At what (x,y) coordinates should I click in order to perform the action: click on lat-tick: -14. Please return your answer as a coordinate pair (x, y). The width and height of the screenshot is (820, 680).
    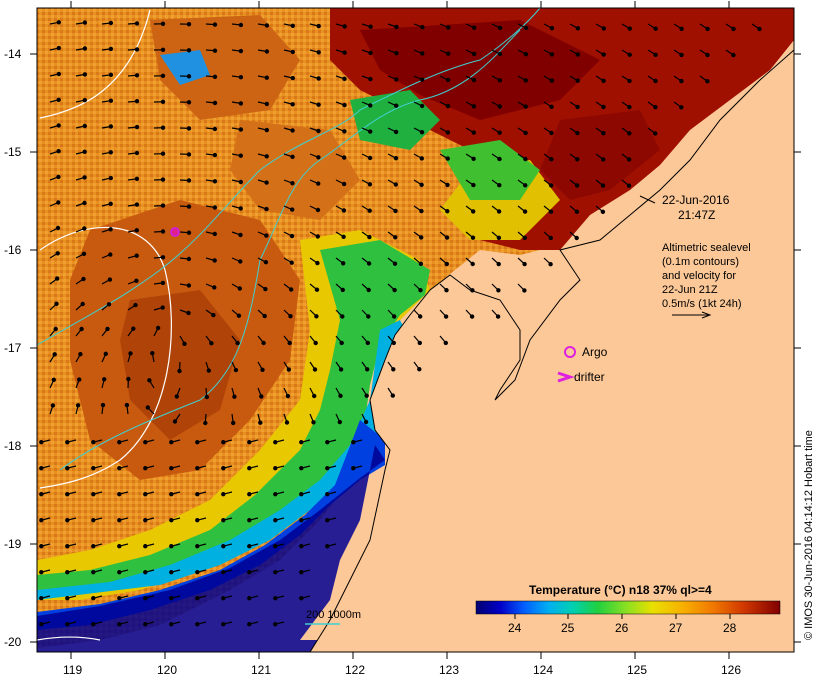
    Looking at the image, I should click on (13, 54).